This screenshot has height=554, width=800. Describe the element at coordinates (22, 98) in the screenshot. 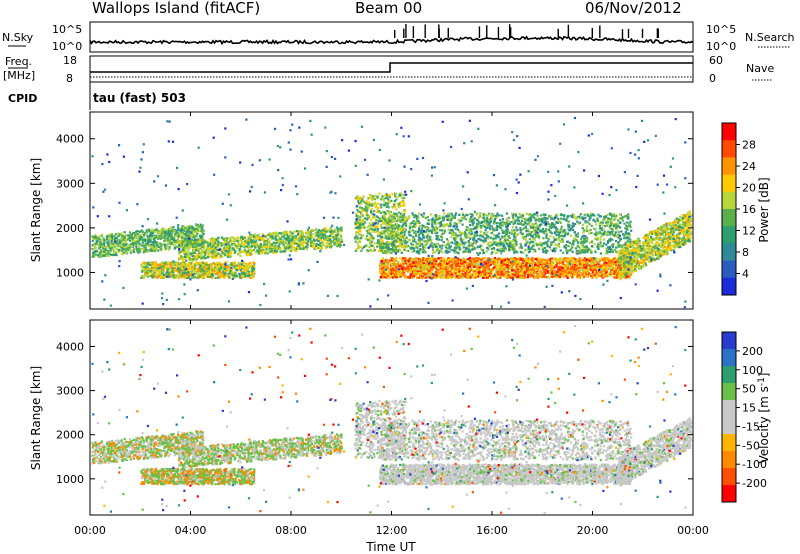

I see `cpid-label: CPID` at that location.